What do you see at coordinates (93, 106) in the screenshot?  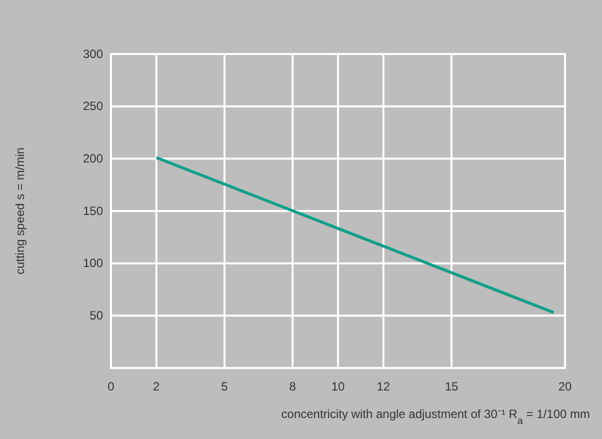 I see `y-tick-label: 250` at bounding box center [93, 106].